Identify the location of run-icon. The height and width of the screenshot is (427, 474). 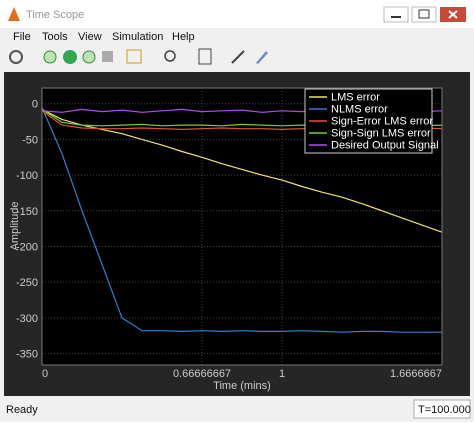
(70, 57).